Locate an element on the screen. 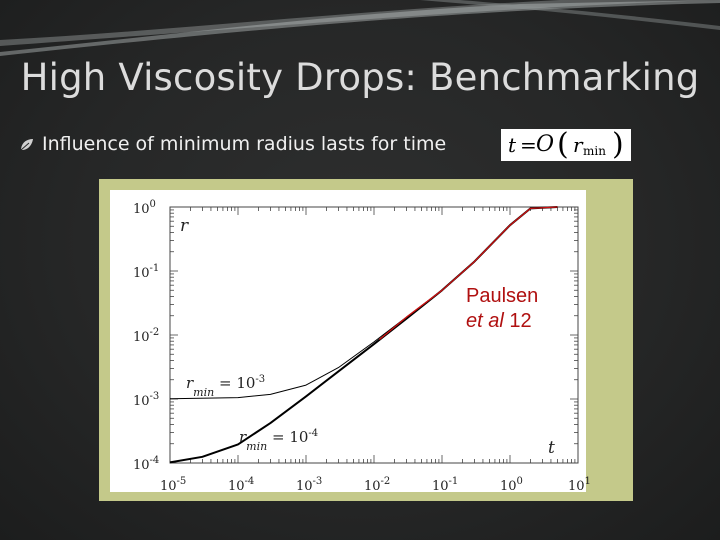 The width and height of the screenshot is (720, 540). x-tick-label: 10⁻² is located at coordinates (377, 485).